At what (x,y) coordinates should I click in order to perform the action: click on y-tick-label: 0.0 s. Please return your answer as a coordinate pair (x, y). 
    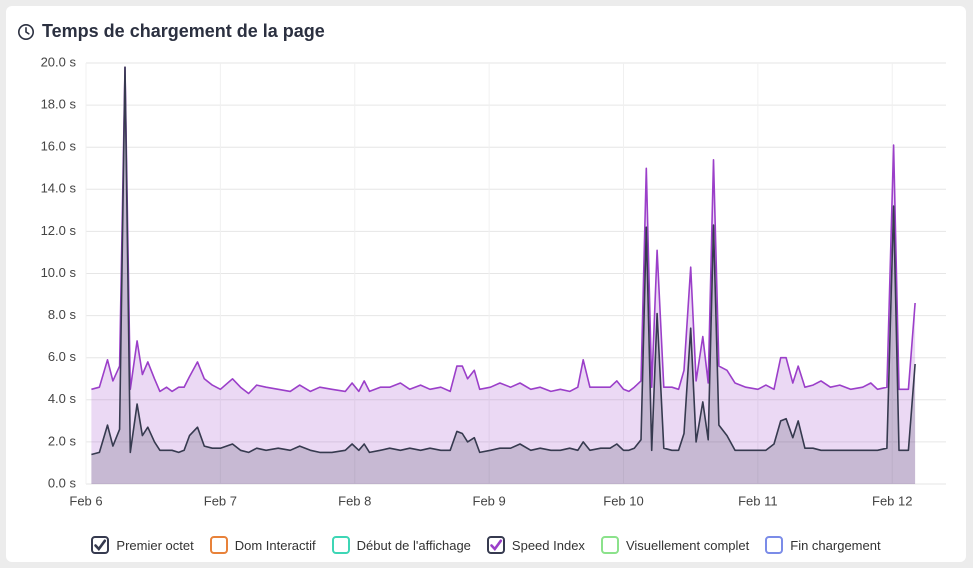
    Looking at the image, I should click on (62, 482).